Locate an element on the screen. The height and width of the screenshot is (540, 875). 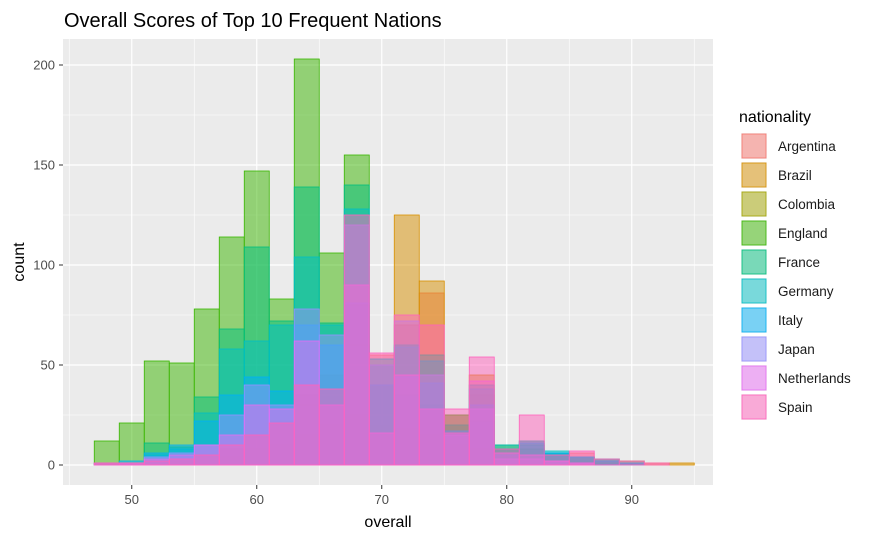
x-tick-label: 60 is located at coordinates (257, 499).